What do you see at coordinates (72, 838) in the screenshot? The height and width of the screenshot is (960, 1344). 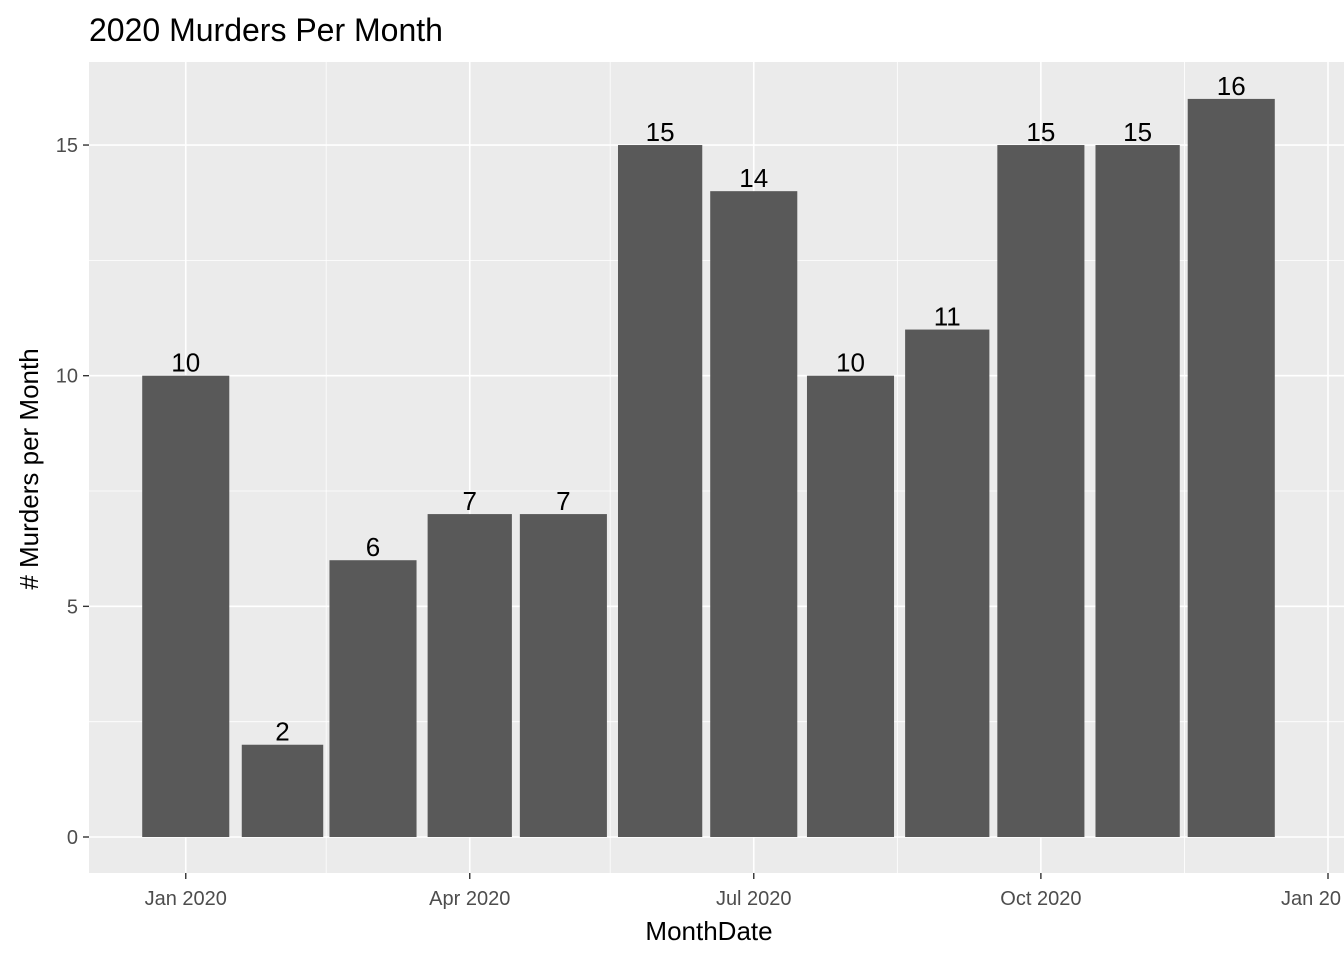 I see `y-tick-label: 0` at bounding box center [72, 838].